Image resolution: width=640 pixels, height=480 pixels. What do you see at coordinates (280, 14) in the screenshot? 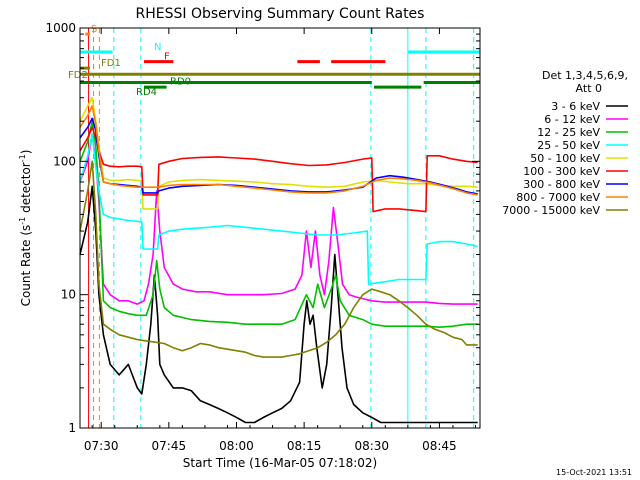
I see `chart-title: RHESSI Observing Summary Count Rates` at bounding box center [280, 14].